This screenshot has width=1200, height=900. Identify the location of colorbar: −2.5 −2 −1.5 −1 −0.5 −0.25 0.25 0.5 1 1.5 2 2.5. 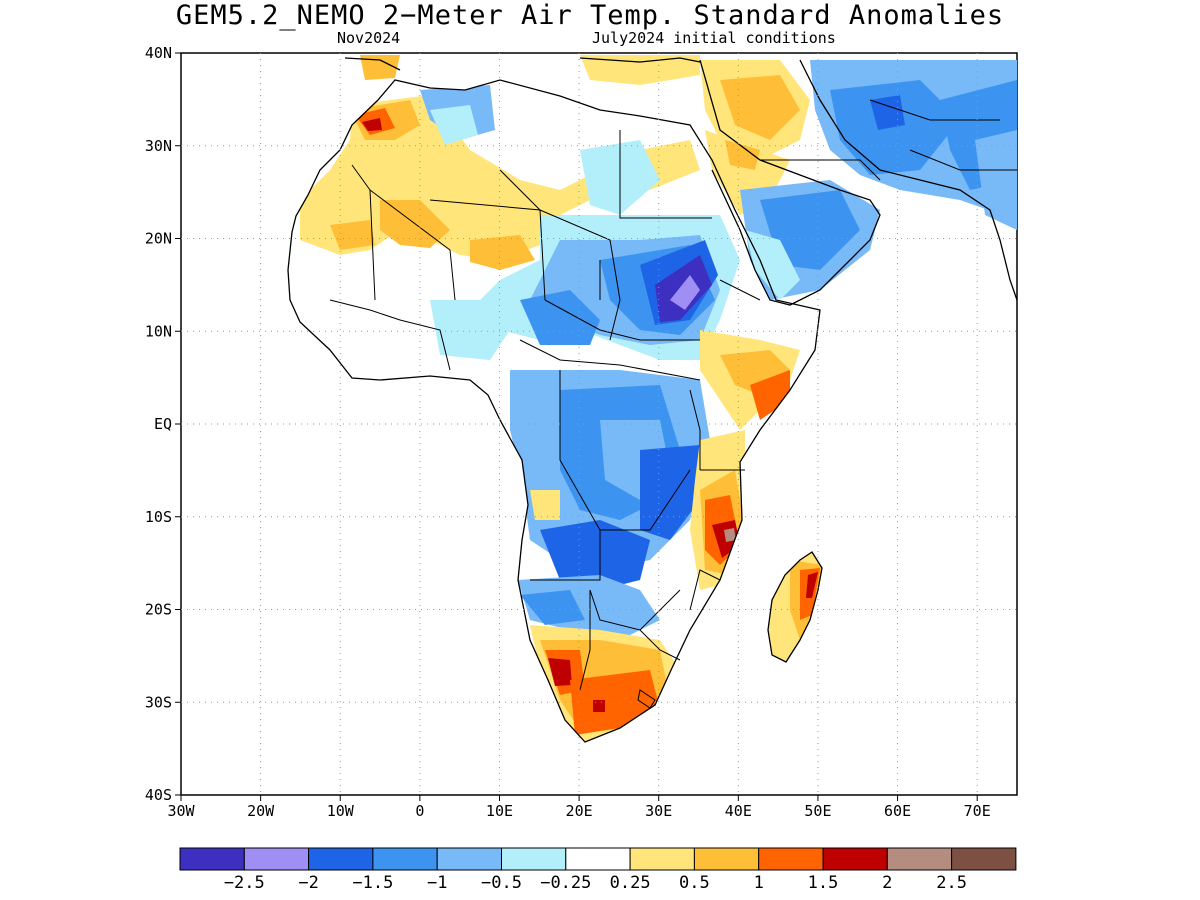
(598, 870).